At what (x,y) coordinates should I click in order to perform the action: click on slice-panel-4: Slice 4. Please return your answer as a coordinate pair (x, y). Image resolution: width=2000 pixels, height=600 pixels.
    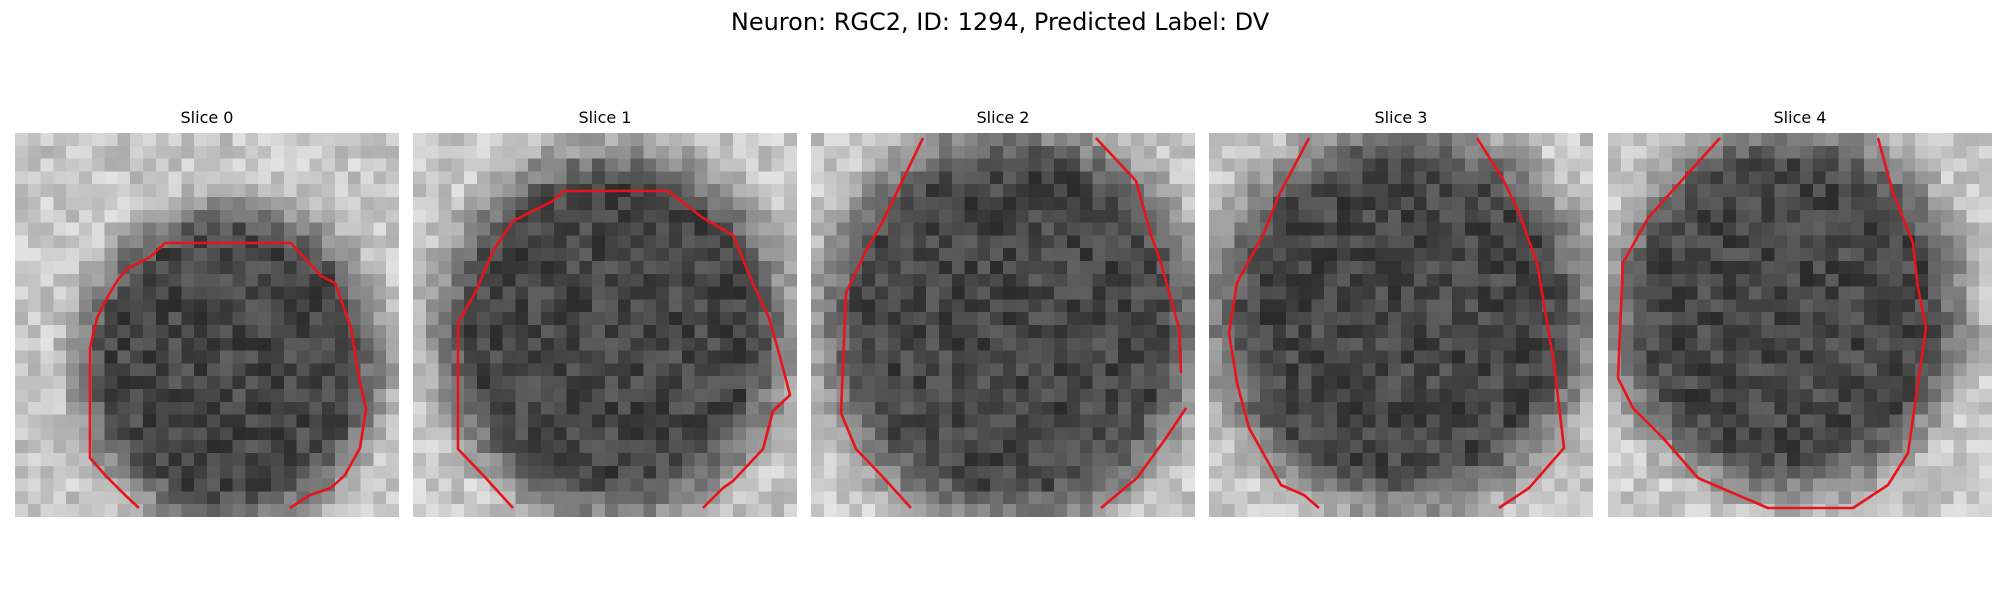
    Looking at the image, I should click on (1800, 313).